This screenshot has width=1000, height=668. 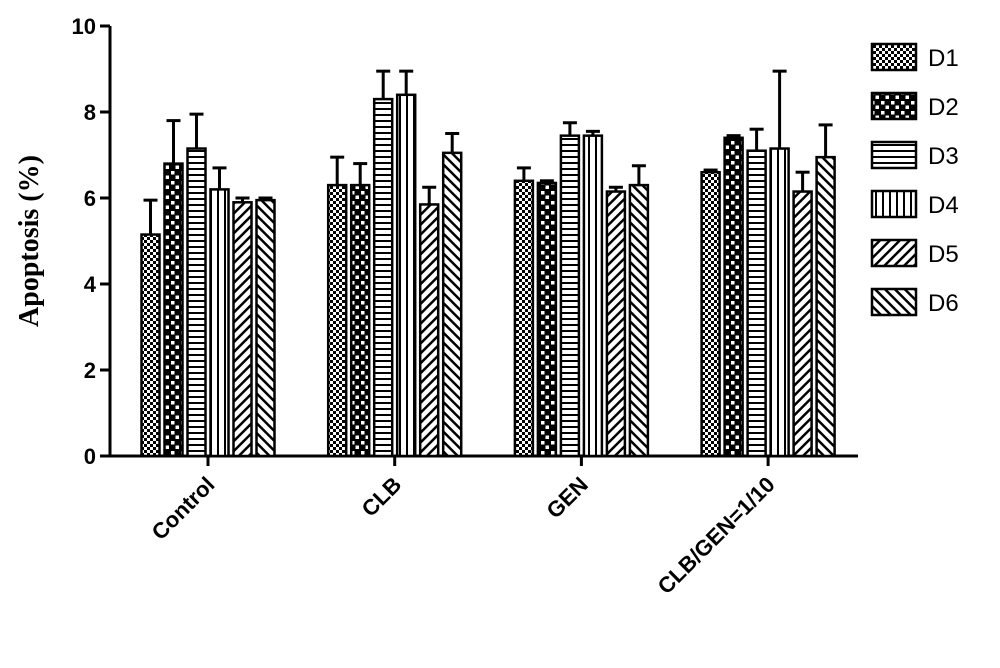 I want to click on x-category-label: CLB/GEN=1/10, so click(x=716, y=535).